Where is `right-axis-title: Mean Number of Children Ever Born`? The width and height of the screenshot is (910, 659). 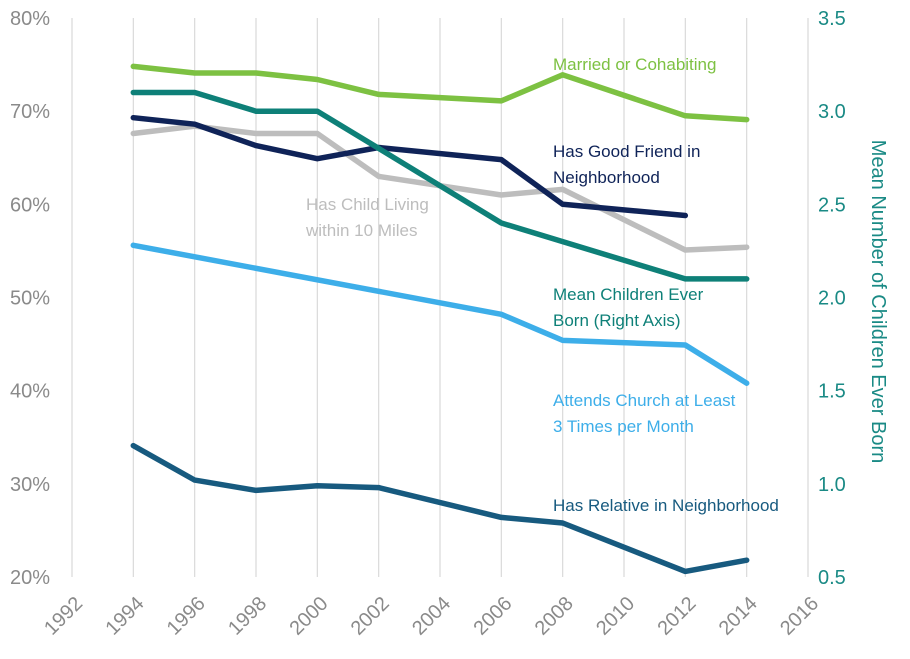
right-axis-title: Mean Number of Children Ever Born is located at coordinates (878, 301).